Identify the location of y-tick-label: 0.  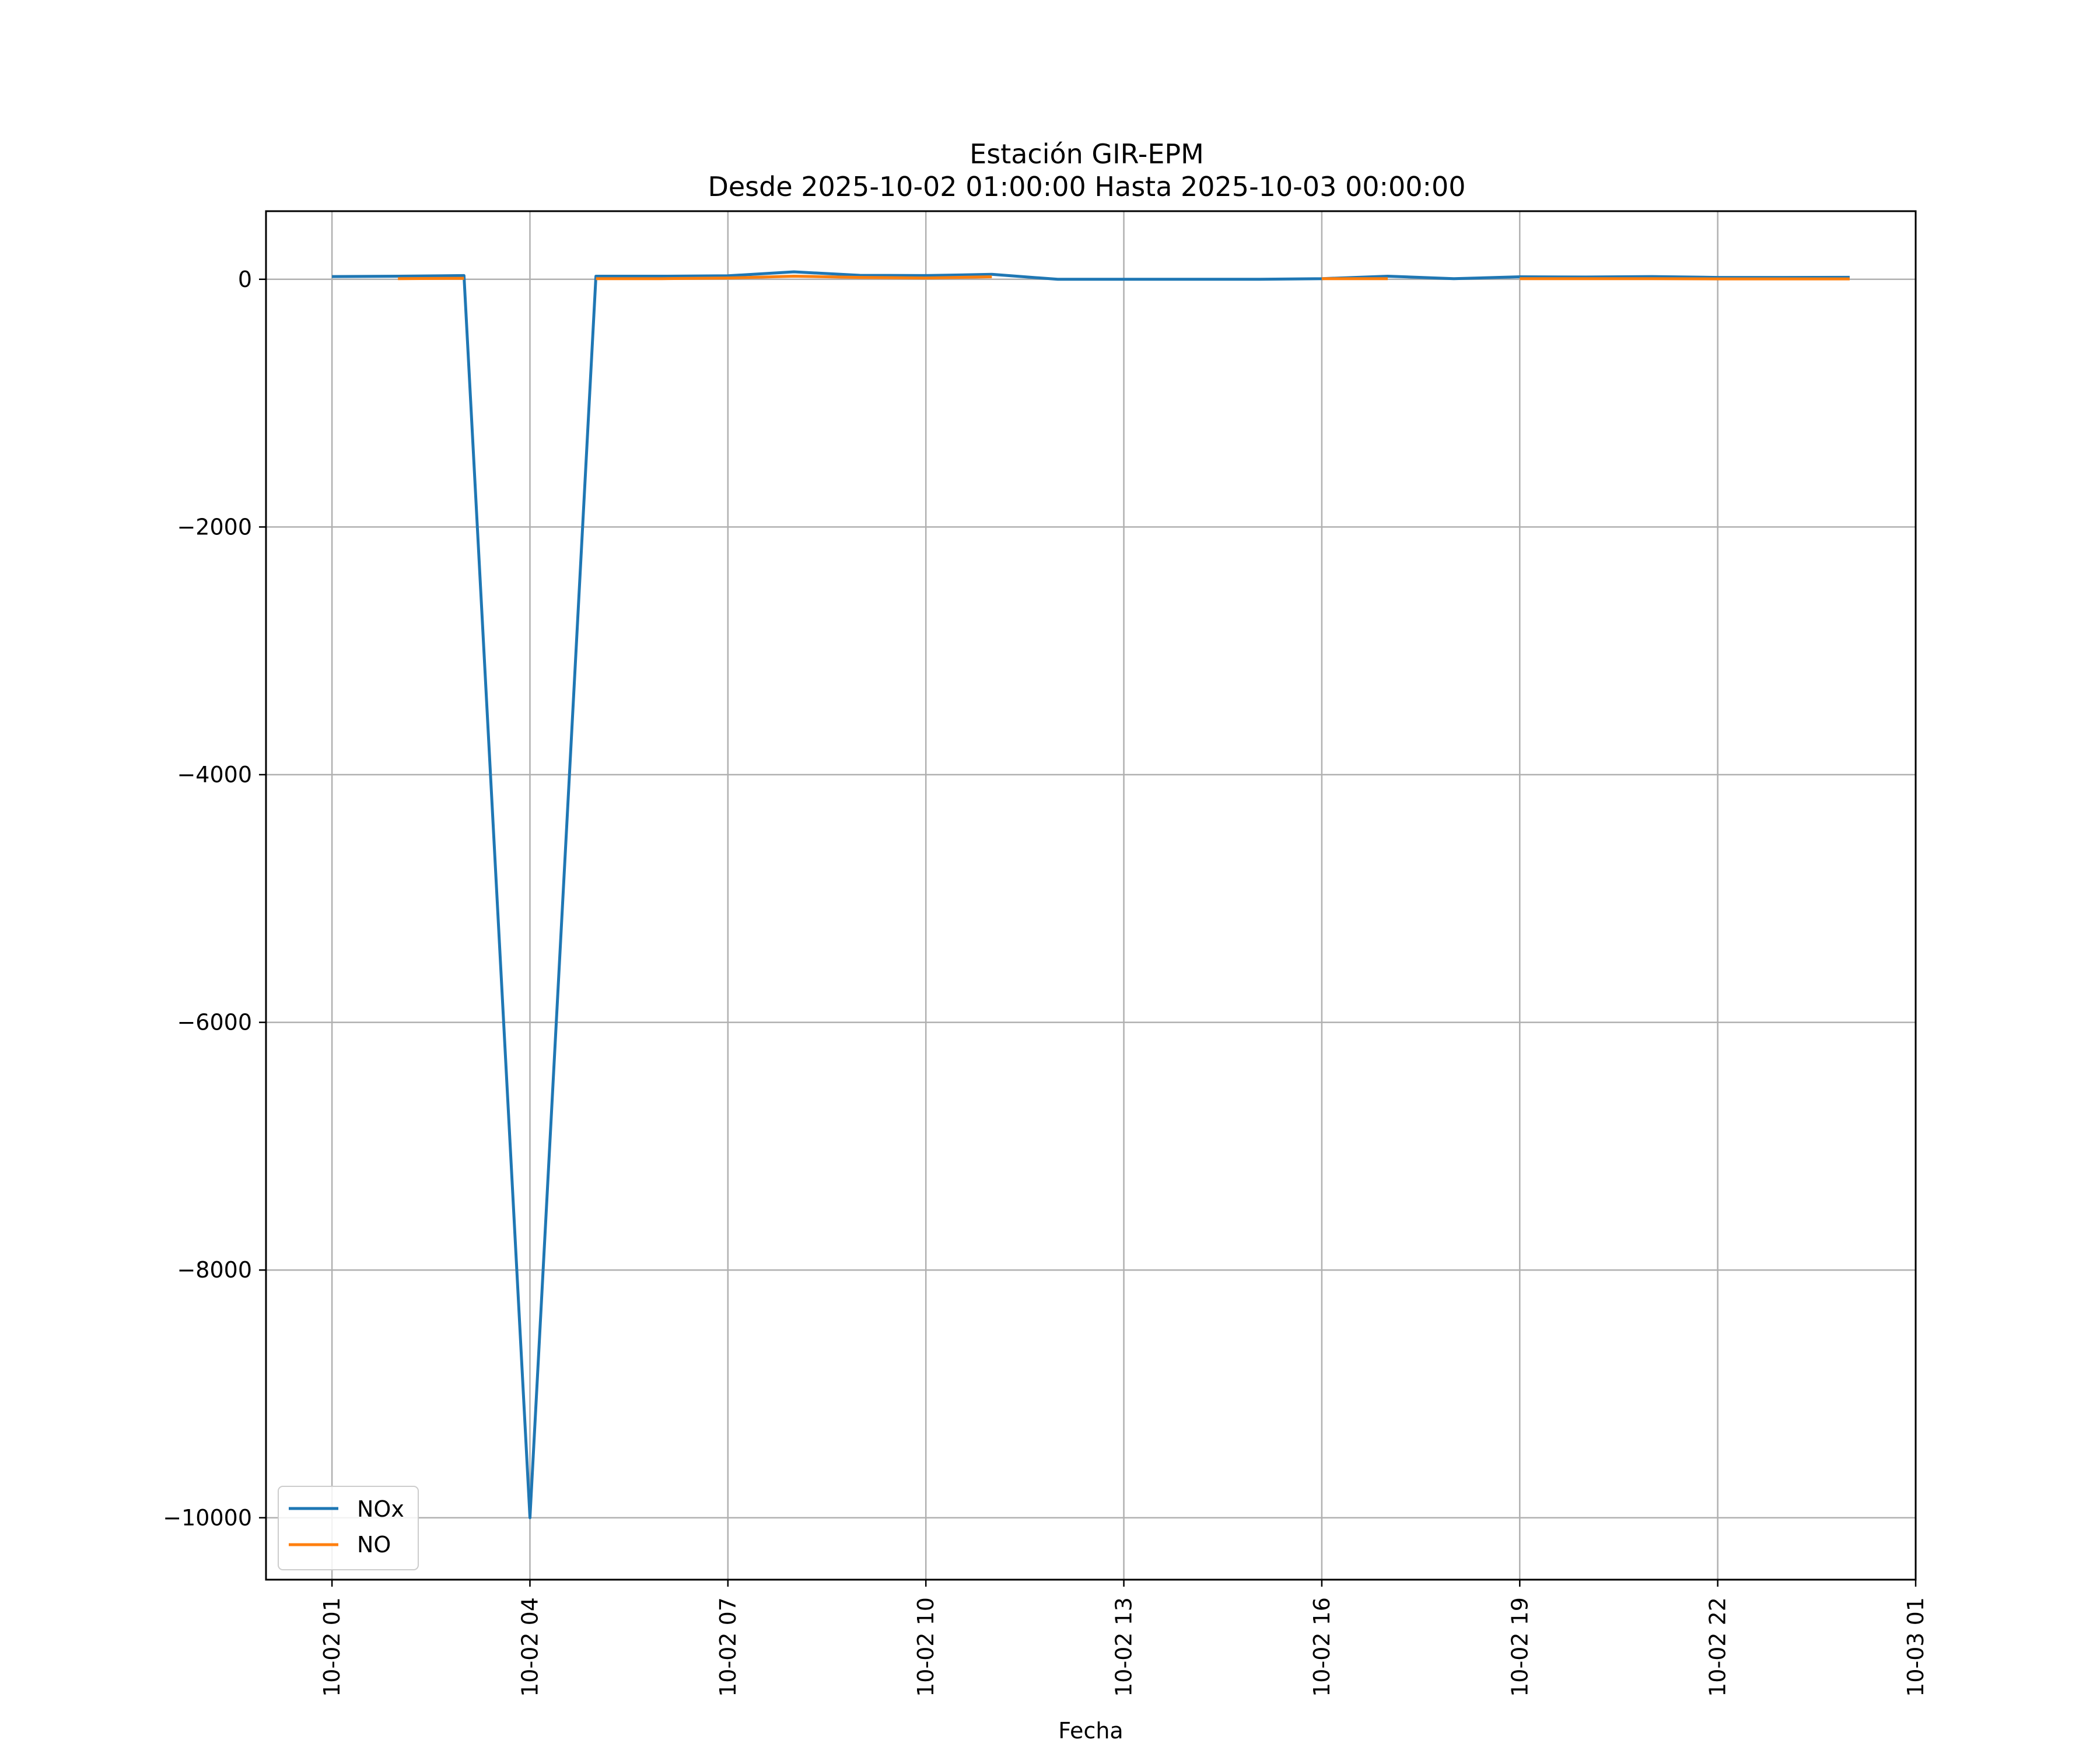
(245, 279).